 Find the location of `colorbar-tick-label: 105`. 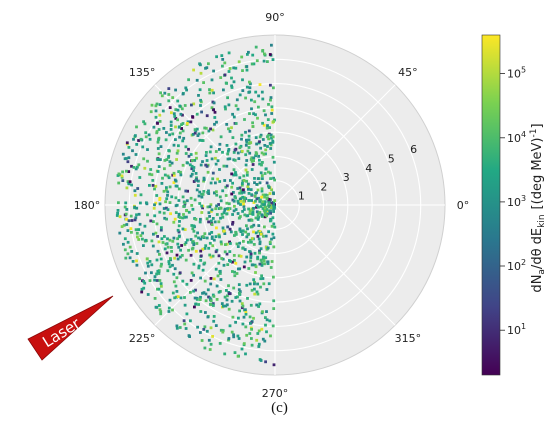

colorbar-tick-label: 105 is located at coordinates (516, 73).